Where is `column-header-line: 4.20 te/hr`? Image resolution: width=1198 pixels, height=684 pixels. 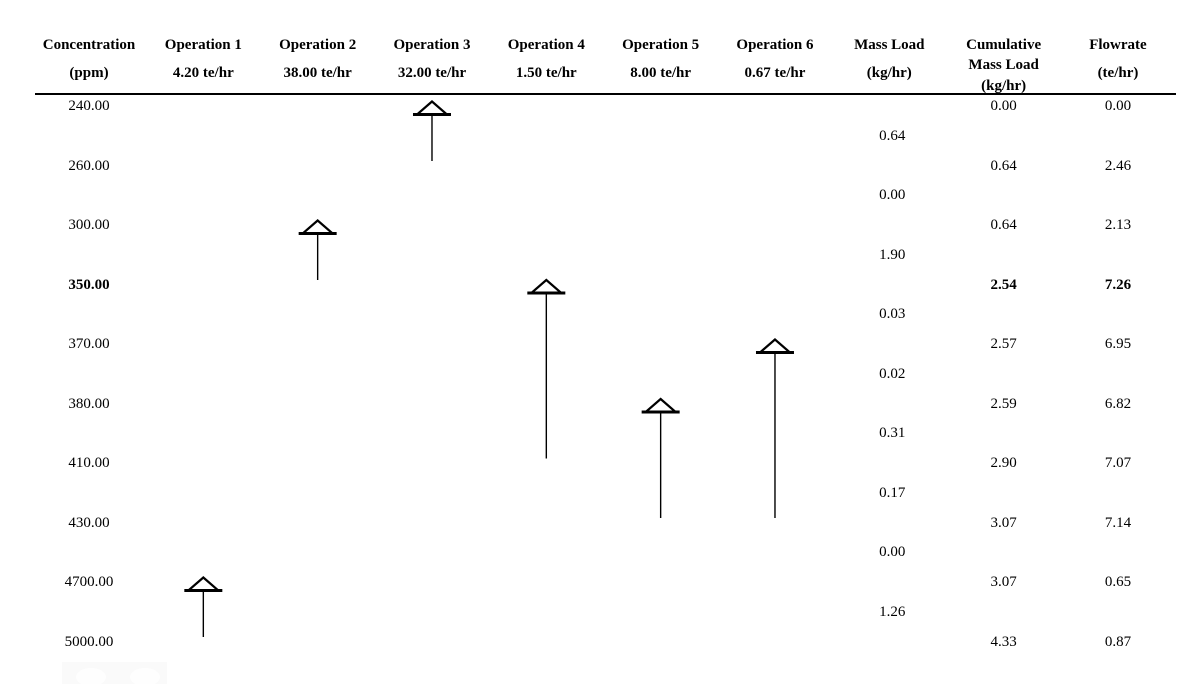 column-header-line: 4.20 te/hr is located at coordinates (203, 73).